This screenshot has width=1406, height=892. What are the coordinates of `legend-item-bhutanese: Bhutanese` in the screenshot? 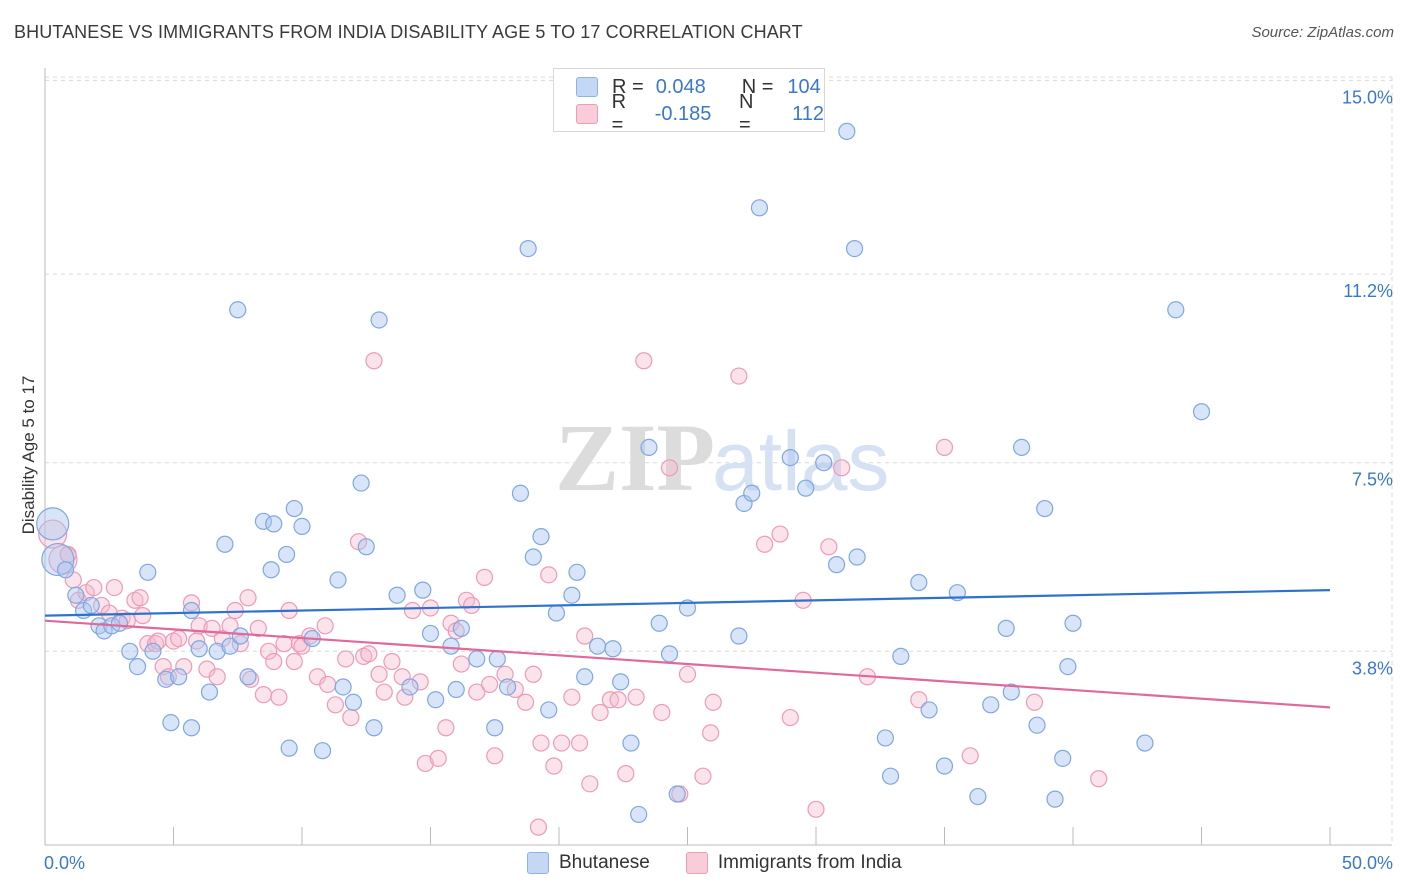 It's located at (588, 863).